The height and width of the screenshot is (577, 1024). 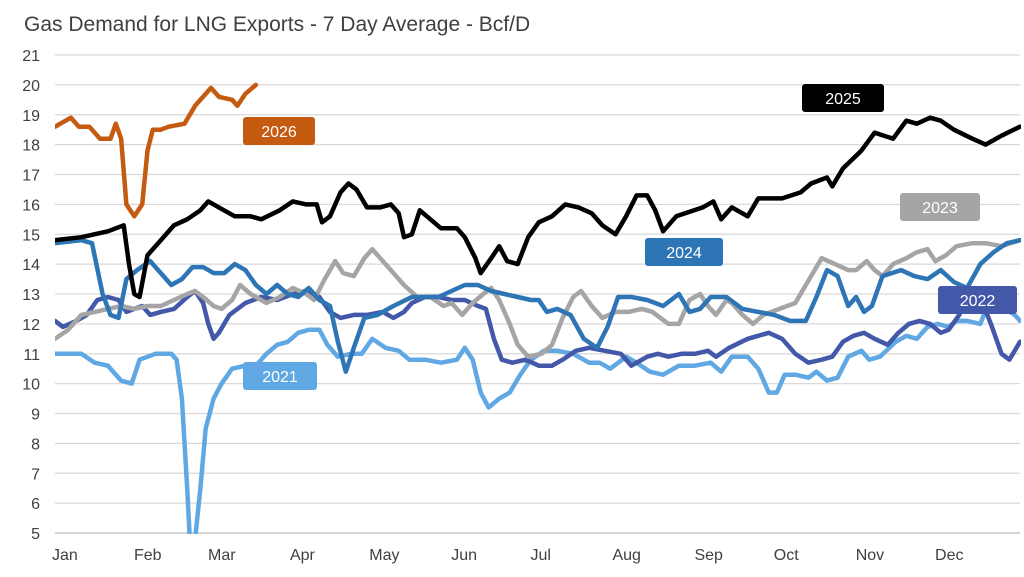 I want to click on series-label-2023: 2023, so click(x=940, y=207).